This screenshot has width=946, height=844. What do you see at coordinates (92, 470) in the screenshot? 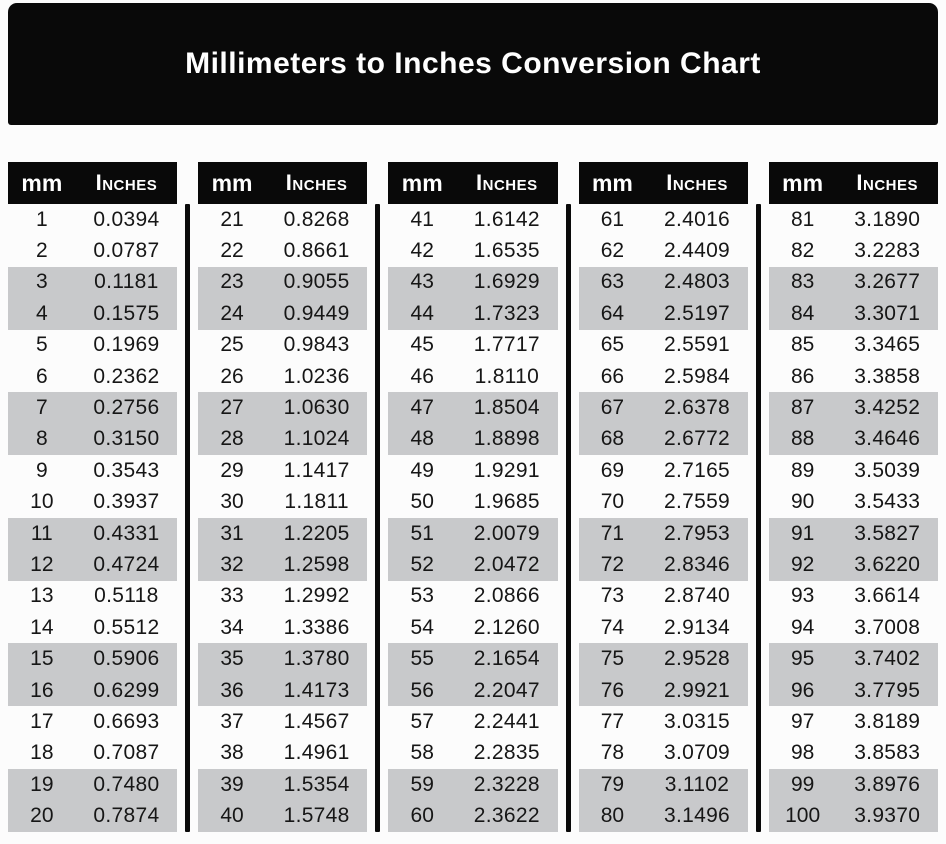
I see `table-row: 9 0.3543` at bounding box center [92, 470].